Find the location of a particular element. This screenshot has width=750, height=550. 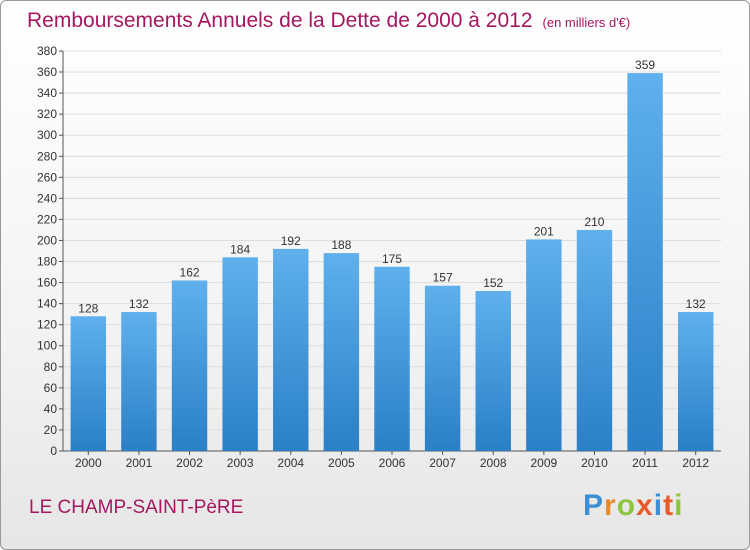

data-label: 128 is located at coordinates (88, 308).